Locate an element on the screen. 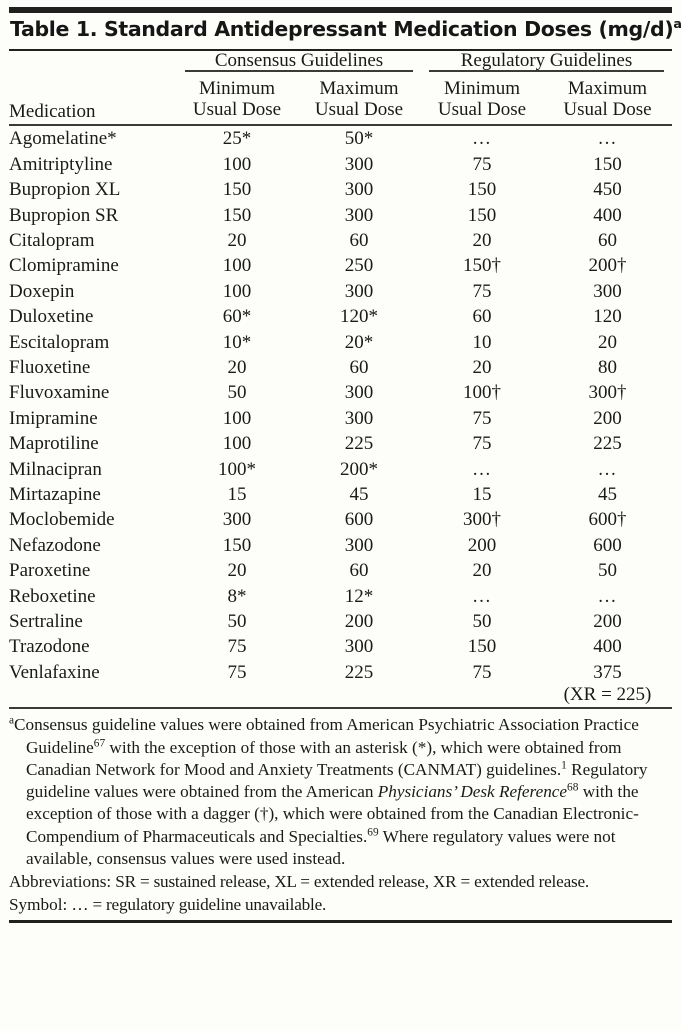 The image size is (681, 1031). column-header-consensus-max-line2: Usual Dose is located at coordinates (359, 110).